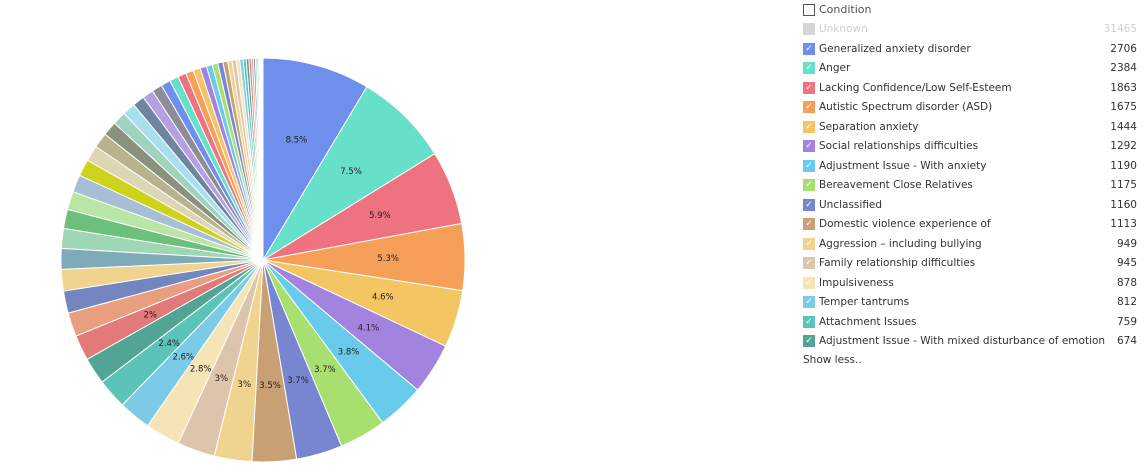  Describe the element at coordinates (380, 216) in the screenshot. I see `slice-percent-label: 5.9%` at that location.